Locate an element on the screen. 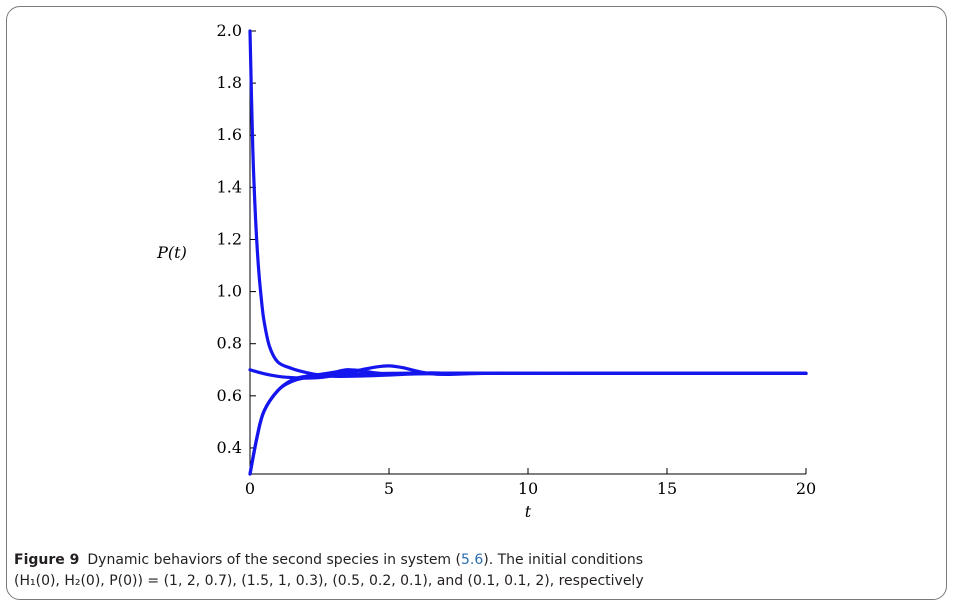 The image size is (955, 608). x-tick-label: 10 is located at coordinates (528, 488).